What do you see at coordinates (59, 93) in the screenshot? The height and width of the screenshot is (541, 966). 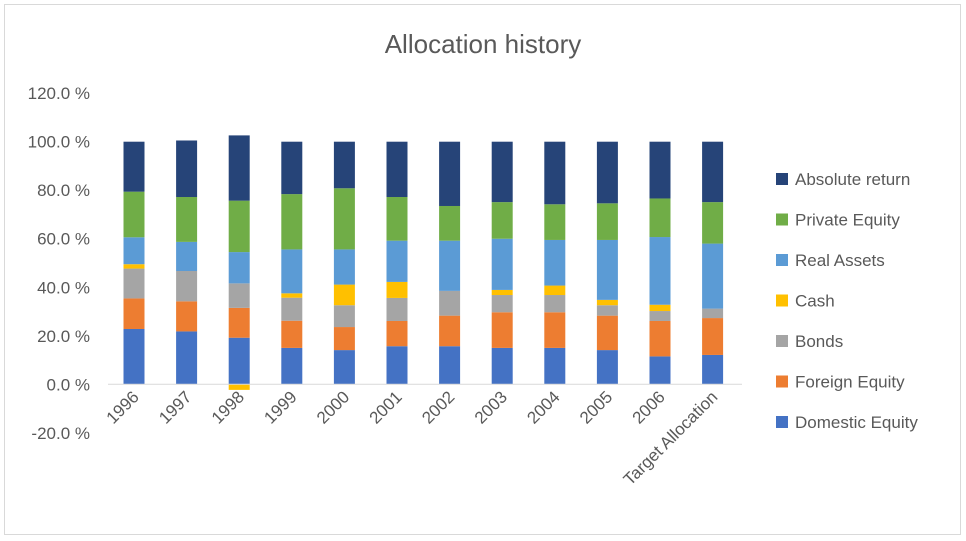 I see `y-tick-label: 120.0 %` at bounding box center [59, 93].